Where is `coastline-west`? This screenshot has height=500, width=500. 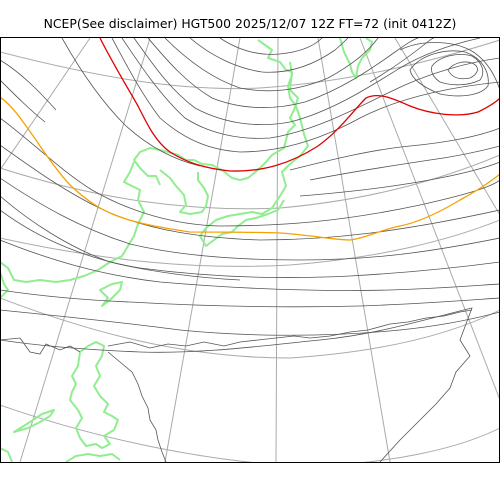
coastline-west is located at coordinates (5, 285).